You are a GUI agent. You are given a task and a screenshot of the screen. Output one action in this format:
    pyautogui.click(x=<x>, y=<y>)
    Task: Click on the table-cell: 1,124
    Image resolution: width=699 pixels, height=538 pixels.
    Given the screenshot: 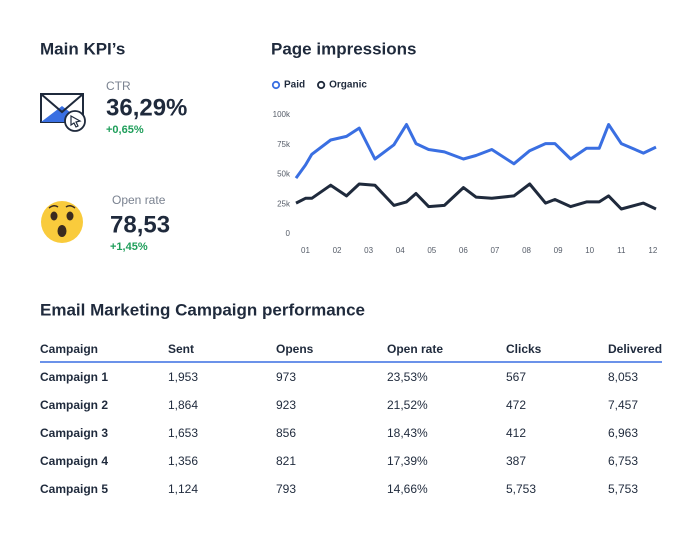 What is the action you would take?
    pyautogui.click(x=183, y=489)
    